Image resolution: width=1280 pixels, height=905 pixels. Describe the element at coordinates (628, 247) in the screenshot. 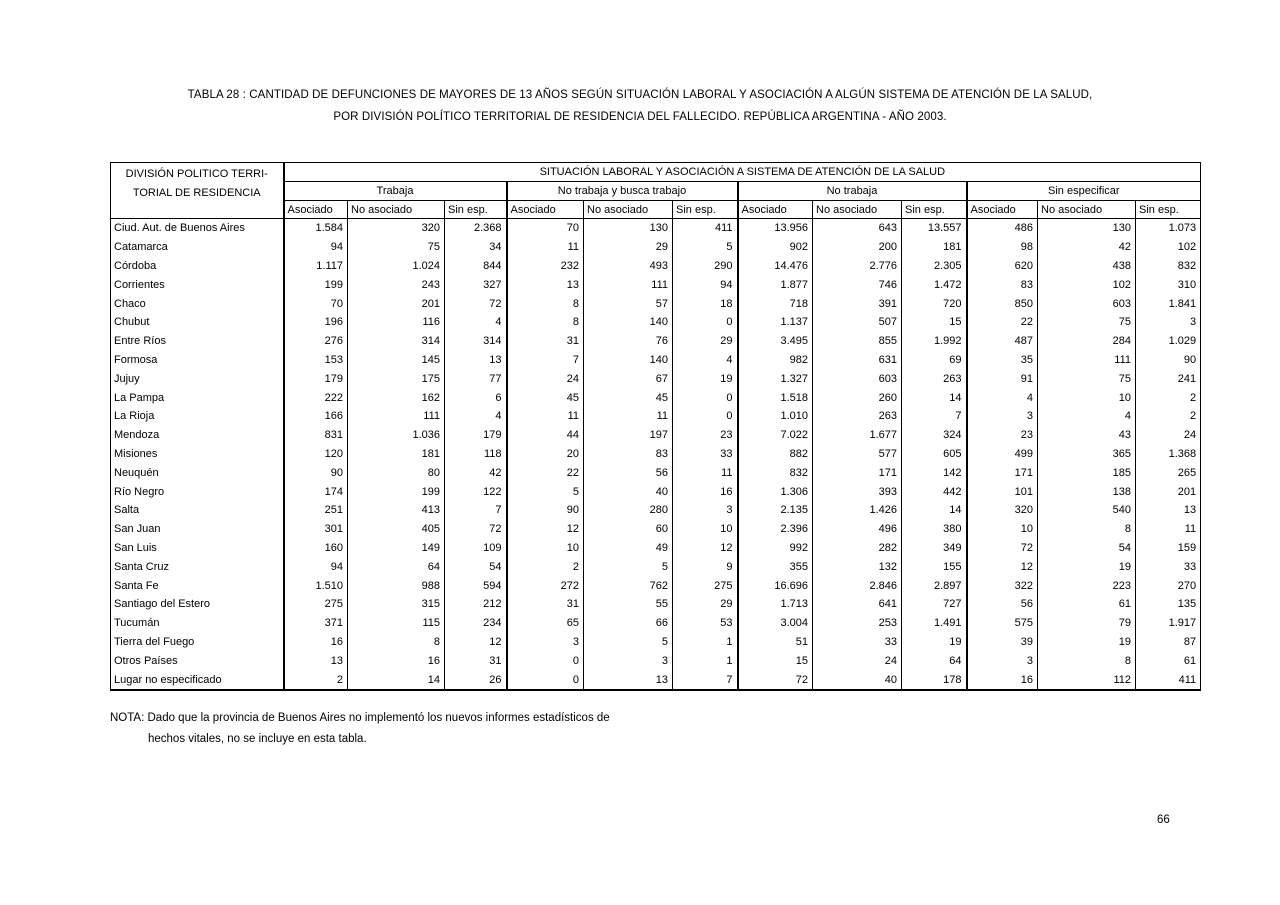

I see `value-cell: 29` at that location.